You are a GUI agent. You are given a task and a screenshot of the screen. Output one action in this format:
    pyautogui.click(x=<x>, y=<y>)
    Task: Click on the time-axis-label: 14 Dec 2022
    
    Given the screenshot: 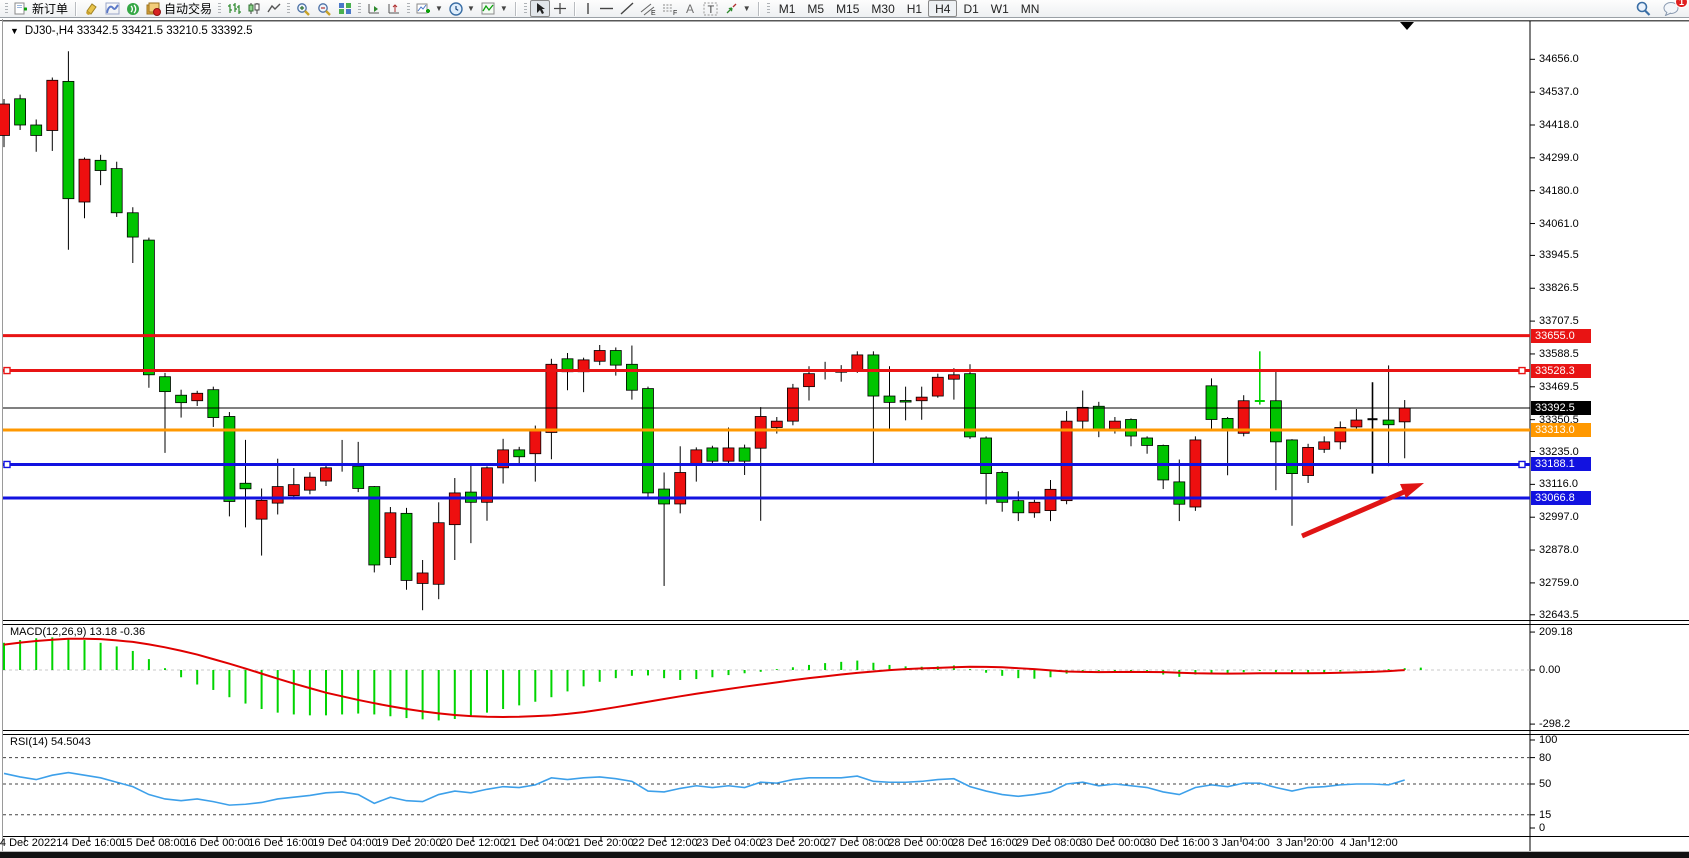 What is the action you would take?
    pyautogui.click(x=28, y=843)
    